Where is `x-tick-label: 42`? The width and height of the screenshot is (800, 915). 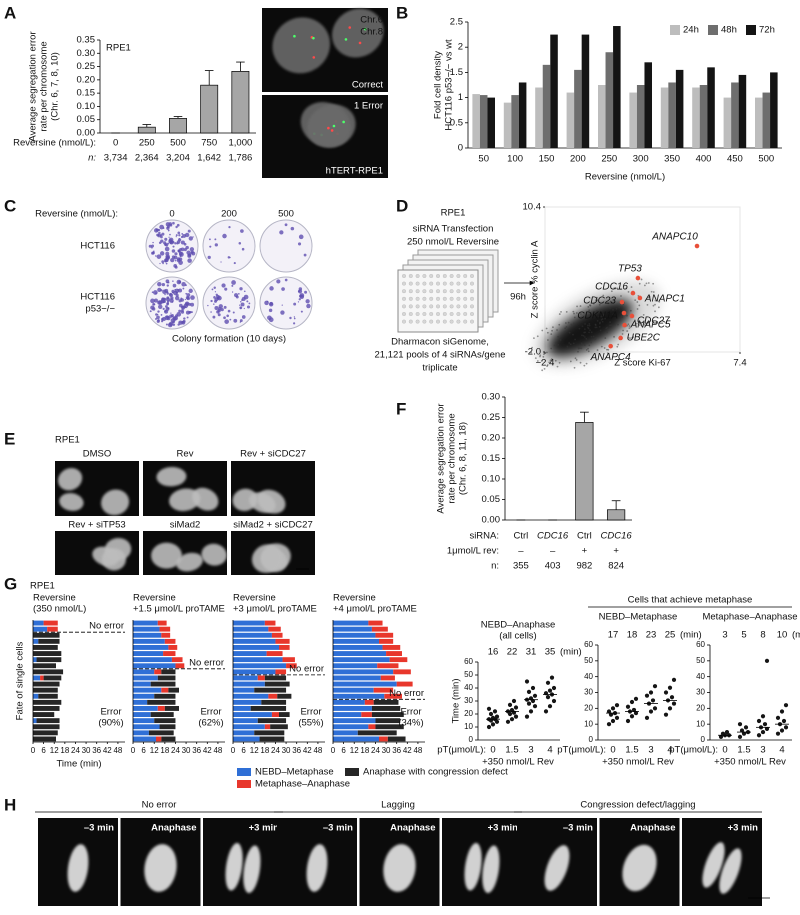
x-tick-label: 42 is located at coordinates (307, 750).